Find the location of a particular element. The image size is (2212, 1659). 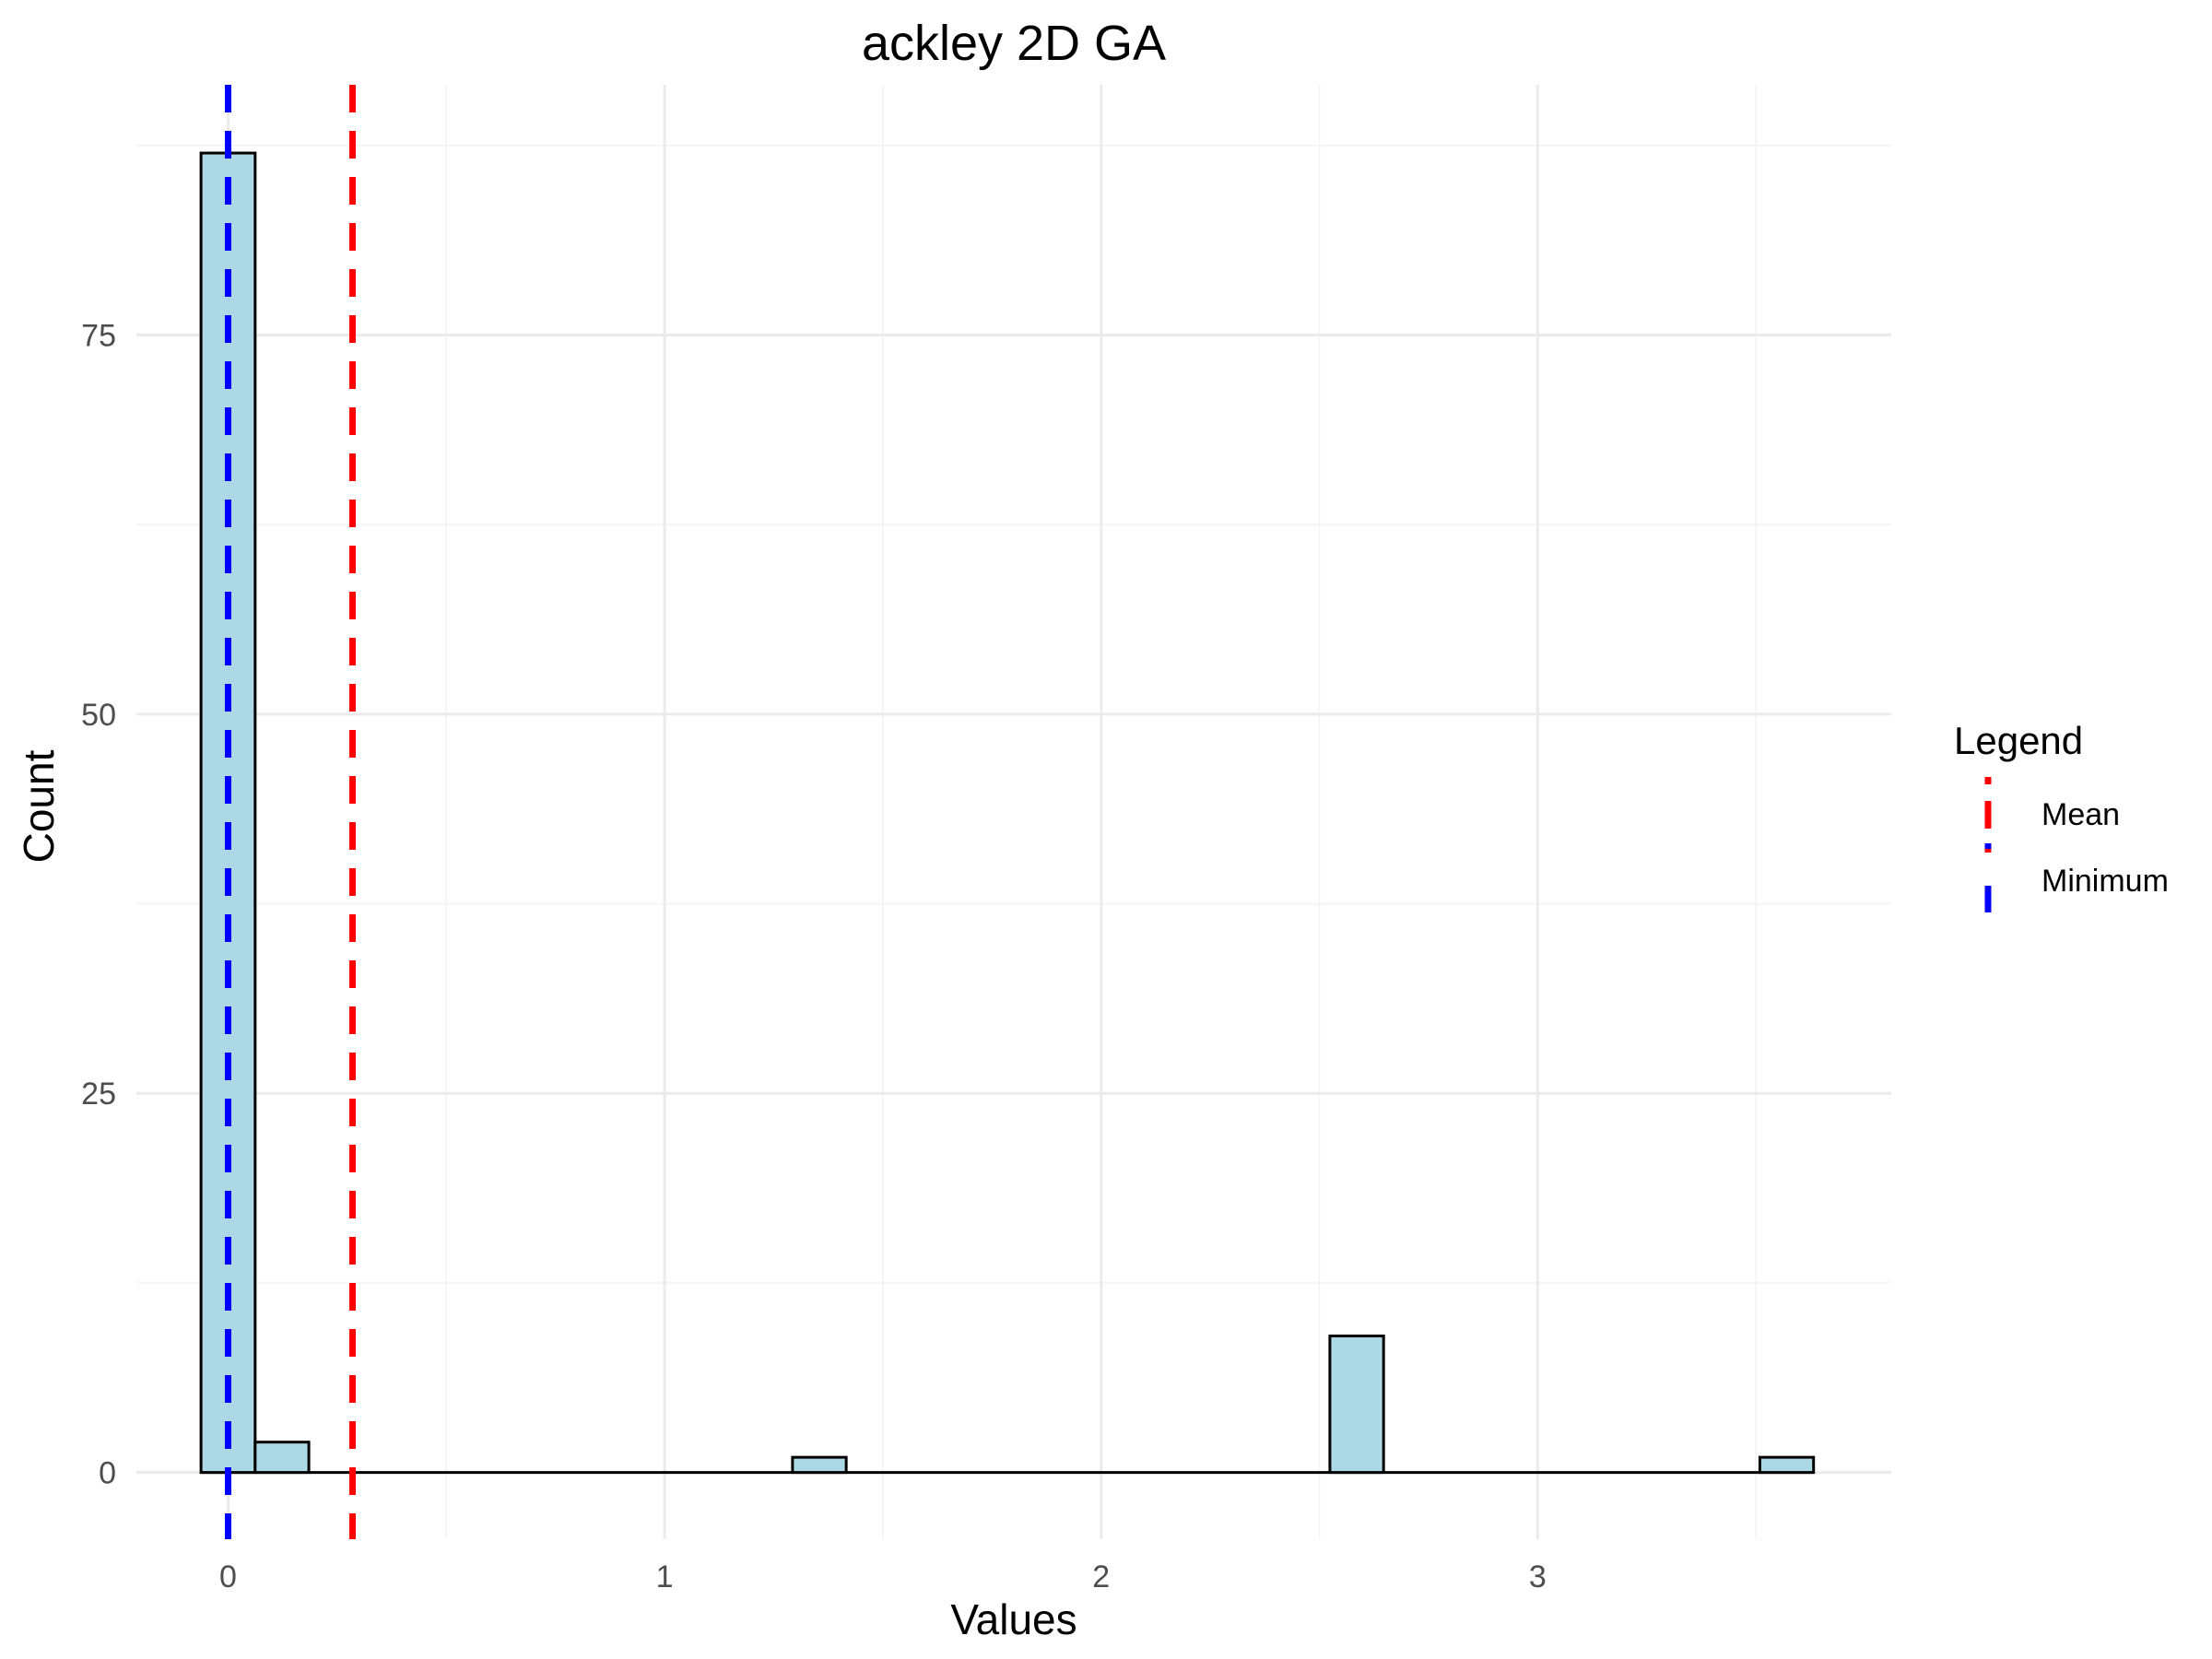

reference-lines is located at coordinates (290, 812).